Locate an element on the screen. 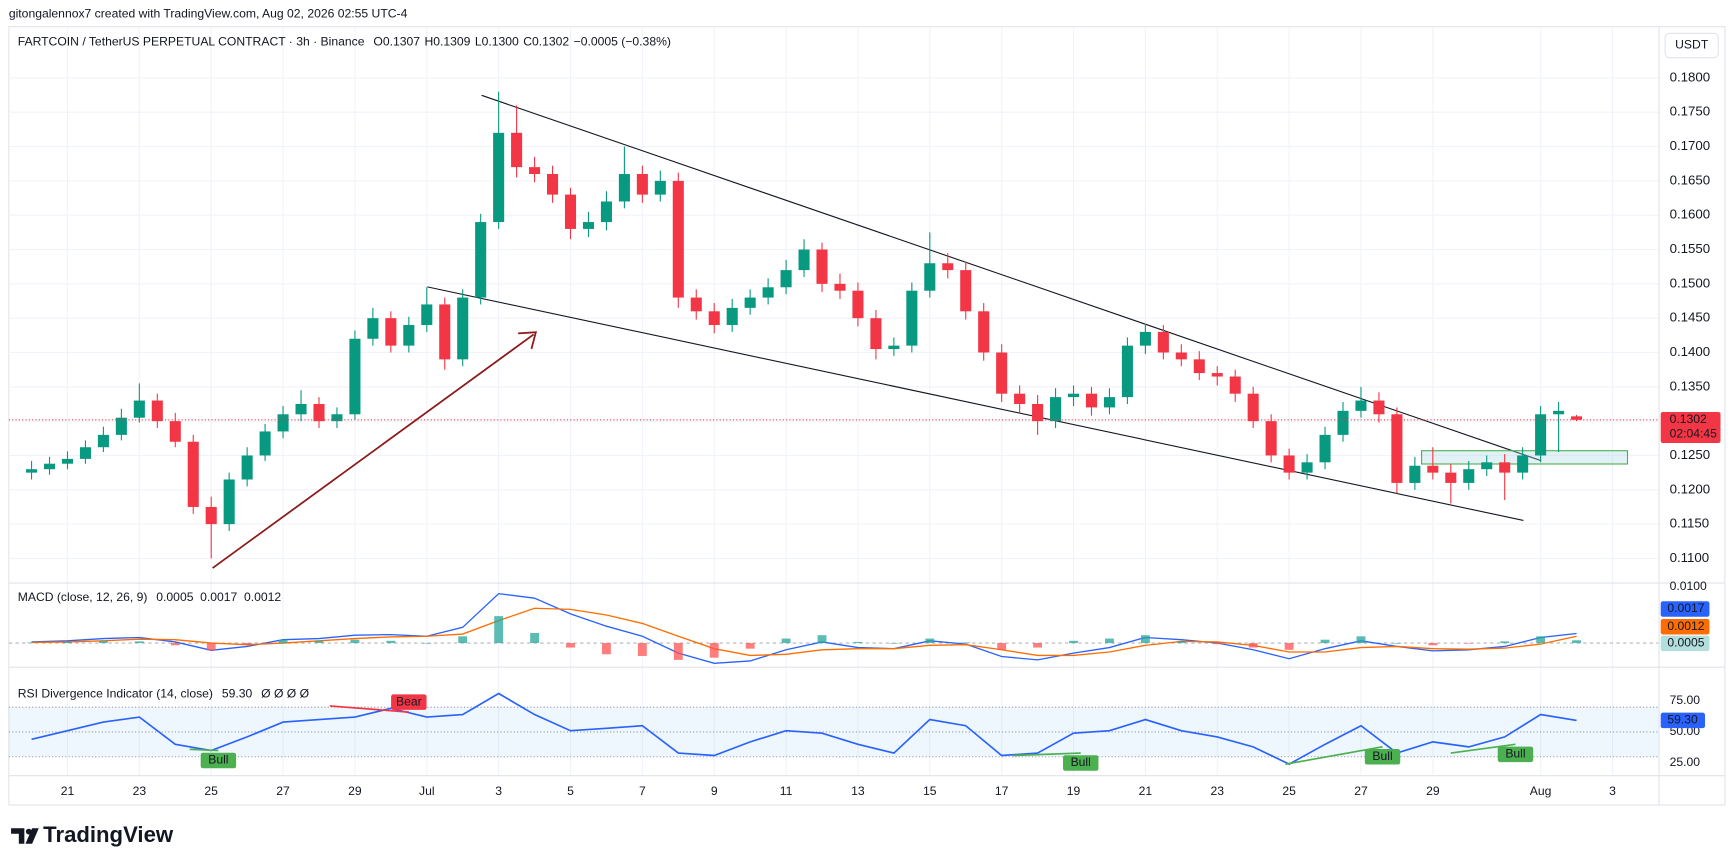 Image resolution: width=1736 pixels, height=866 pixels. x-tick-label: 5 is located at coordinates (570, 791).